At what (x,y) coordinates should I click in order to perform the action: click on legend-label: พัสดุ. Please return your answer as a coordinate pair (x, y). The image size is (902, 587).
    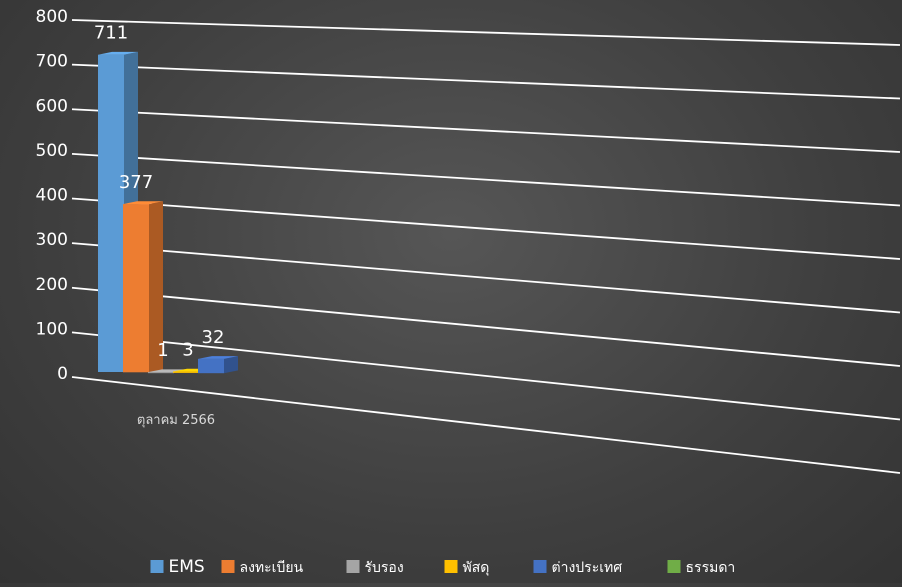
    Looking at the image, I should click on (476, 568).